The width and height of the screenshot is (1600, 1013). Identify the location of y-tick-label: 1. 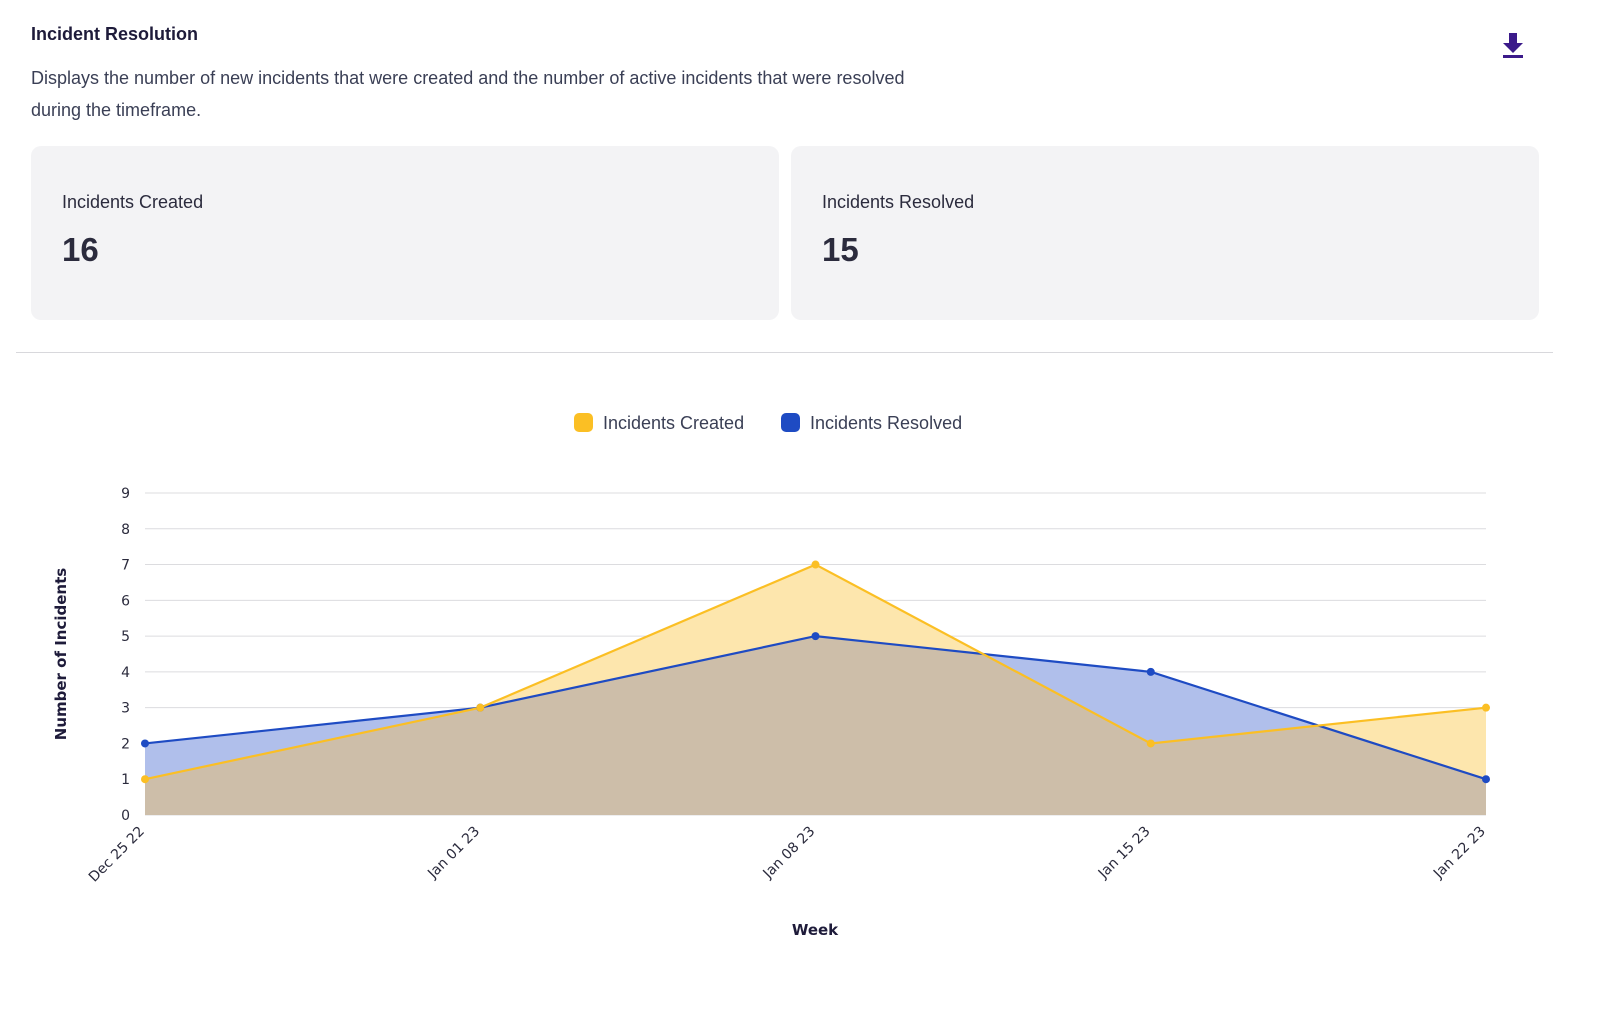
(125, 780).